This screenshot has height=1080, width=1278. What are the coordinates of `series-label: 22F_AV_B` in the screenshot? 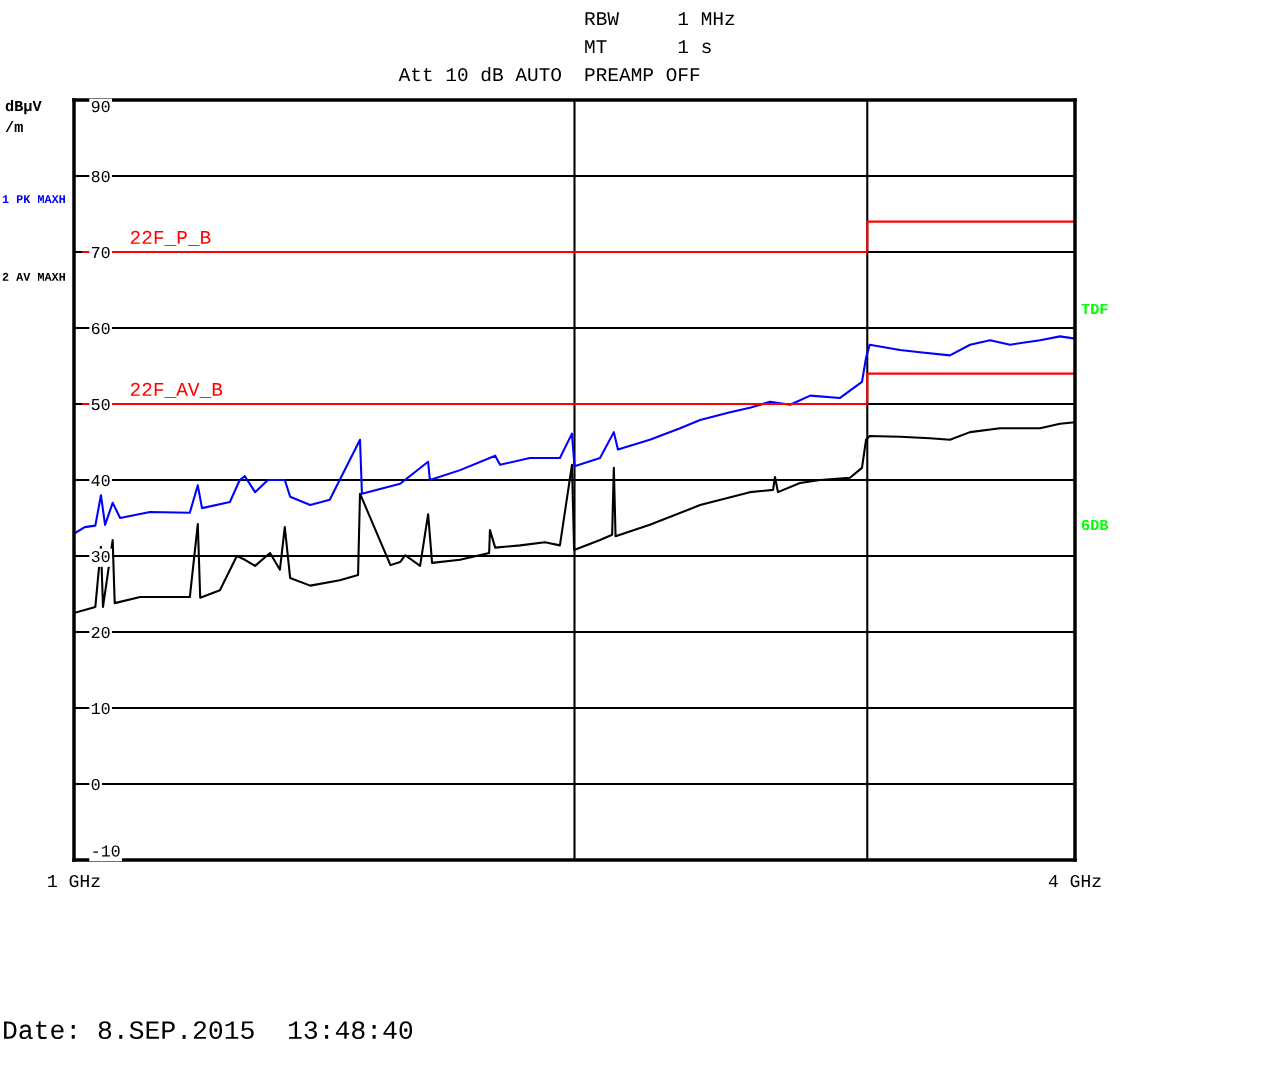 It's located at (176, 390).